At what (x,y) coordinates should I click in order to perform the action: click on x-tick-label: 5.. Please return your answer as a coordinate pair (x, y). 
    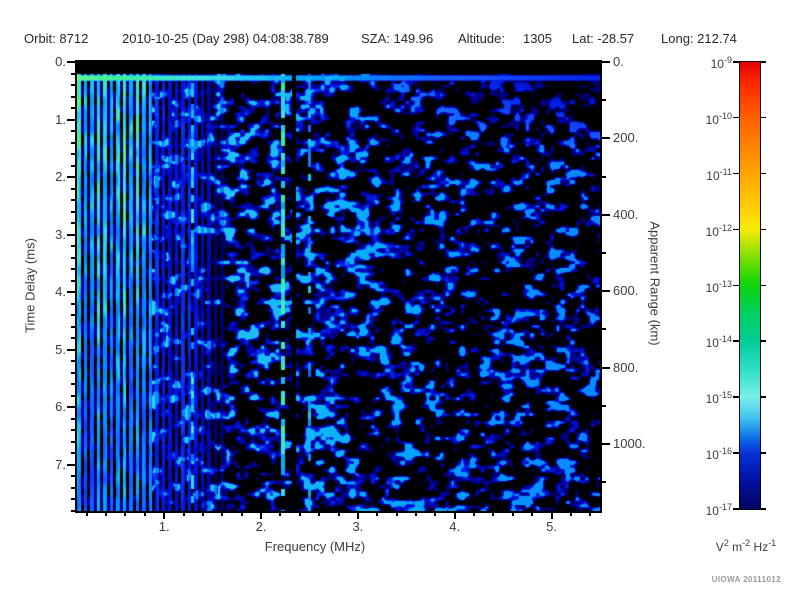
    Looking at the image, I should click on (551, 526).